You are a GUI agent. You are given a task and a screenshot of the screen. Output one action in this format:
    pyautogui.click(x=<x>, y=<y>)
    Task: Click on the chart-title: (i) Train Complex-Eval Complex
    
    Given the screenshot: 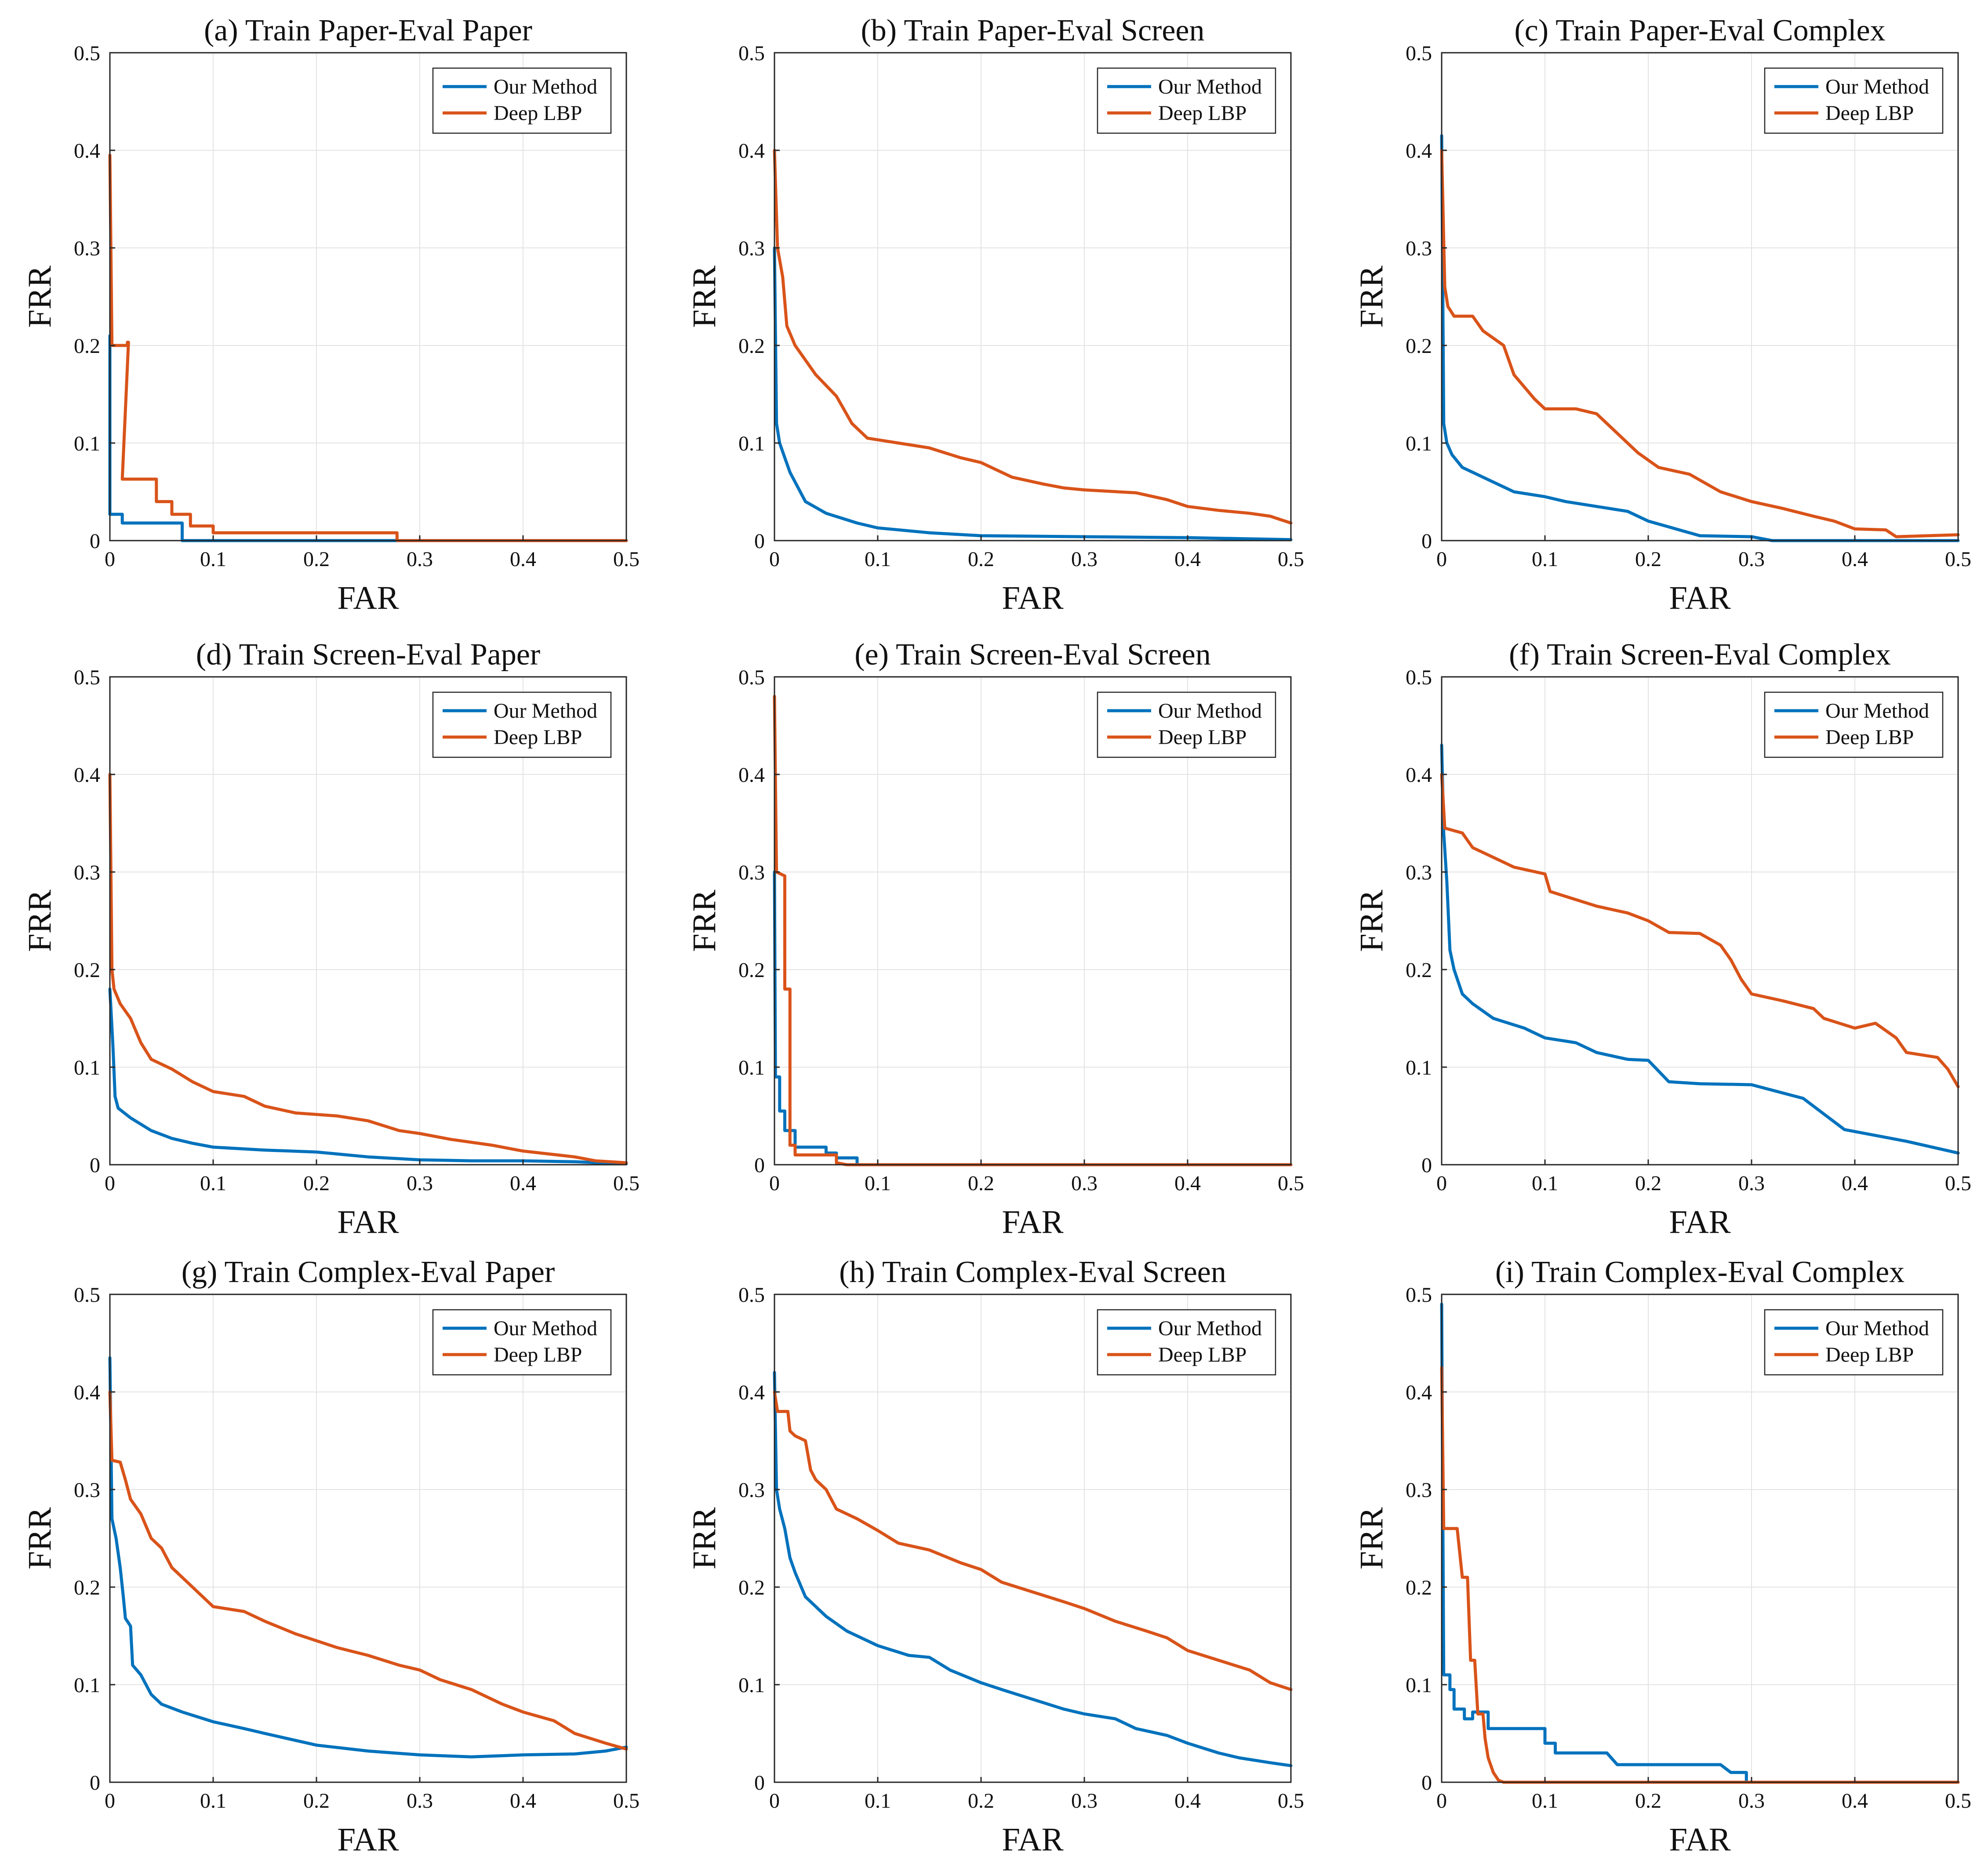 What is the action you would take?
    pyautogui.click(x=1699, y=1272)
    